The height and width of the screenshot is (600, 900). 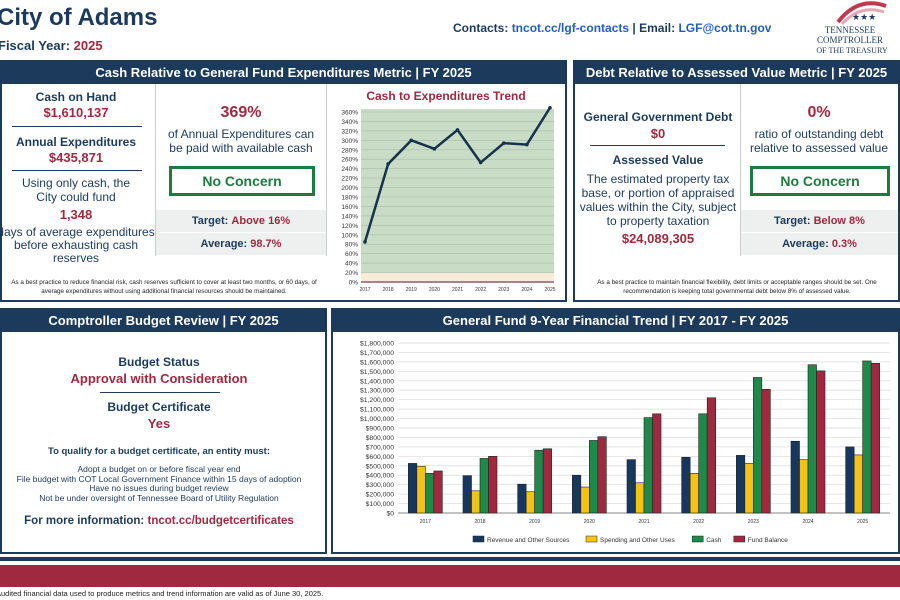 I want to click on y-tick-label: $400,000, so click(x=380, y=476).